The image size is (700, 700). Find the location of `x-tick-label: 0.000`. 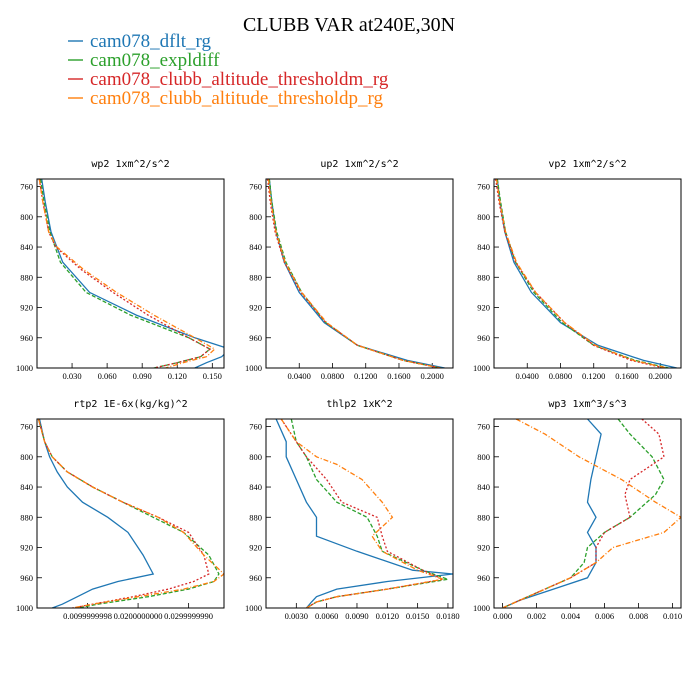

x-tick-label: 0.000 is located at coordinates (502, 616).